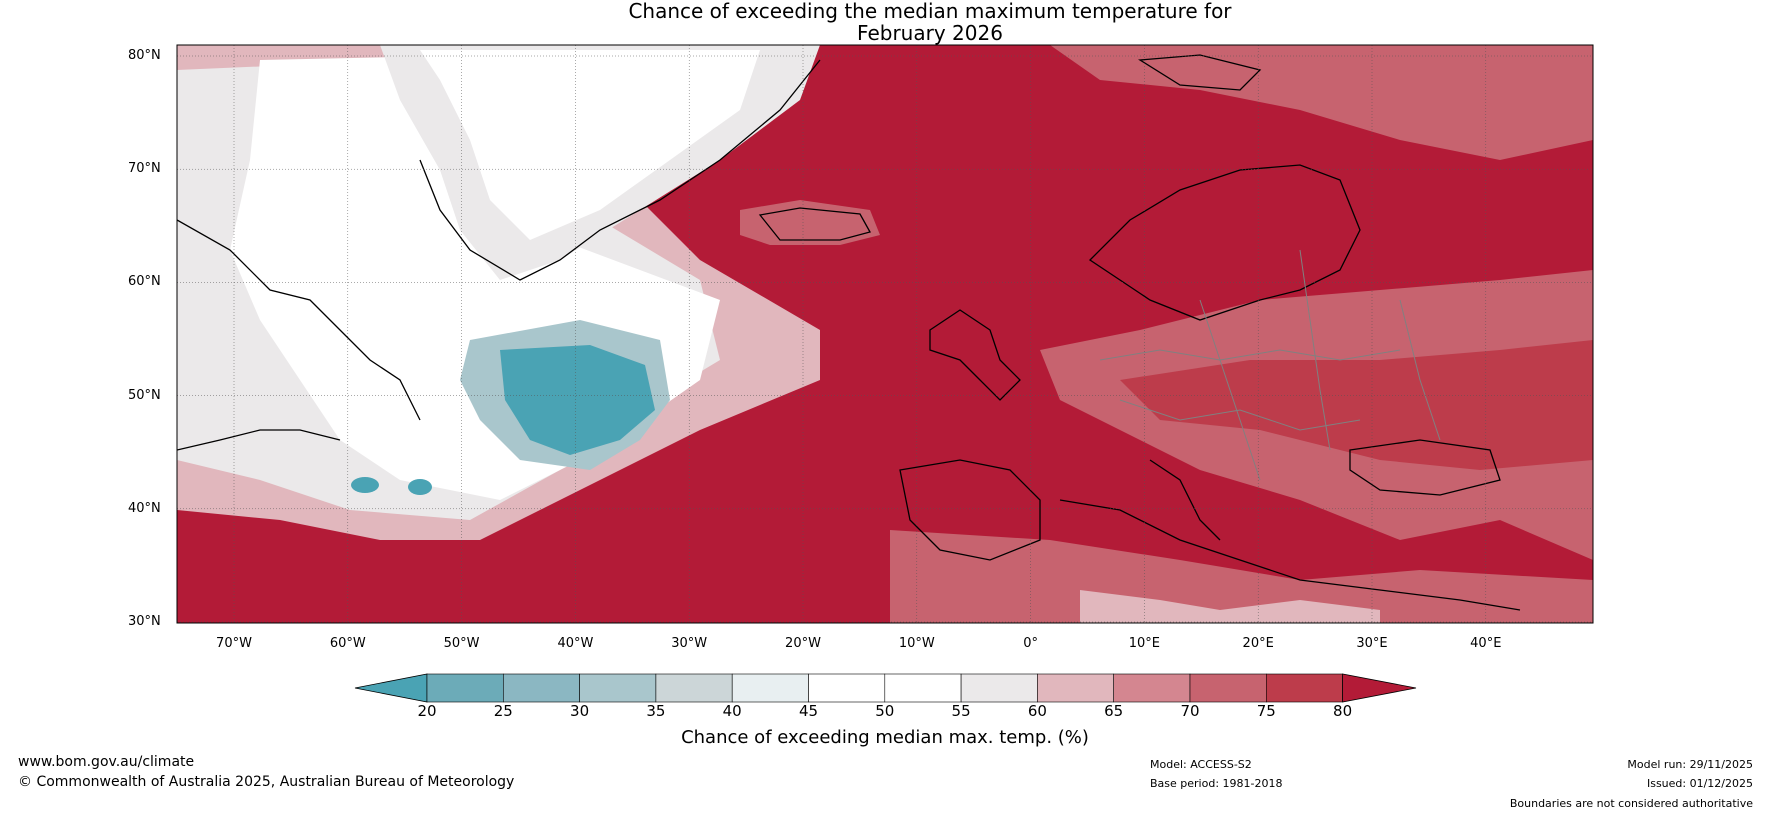 The image size is (1770, 816). What do you see at coordinates (144, 395) in the screenshot?
I see `latitude-label: 50°N` at bounding box center [144, 395].